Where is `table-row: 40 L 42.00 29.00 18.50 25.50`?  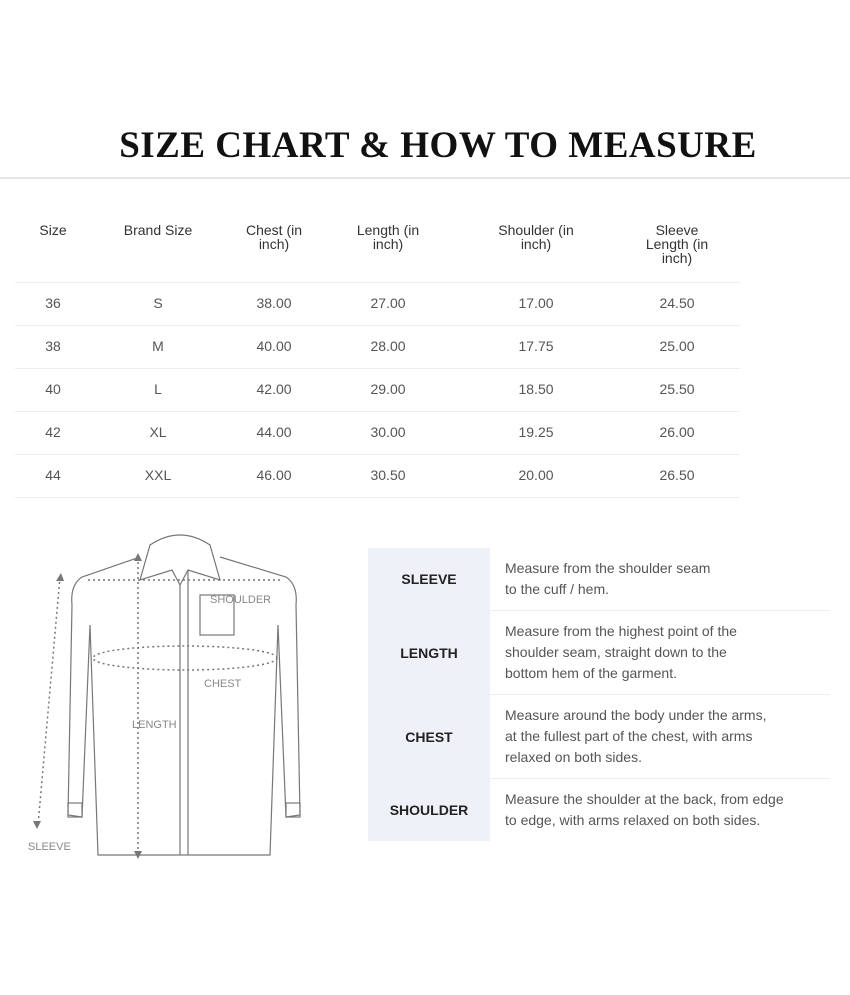 table-row: 40 L 42.00 29.00 18.50 25.50 is located at coordinates (377, 389).